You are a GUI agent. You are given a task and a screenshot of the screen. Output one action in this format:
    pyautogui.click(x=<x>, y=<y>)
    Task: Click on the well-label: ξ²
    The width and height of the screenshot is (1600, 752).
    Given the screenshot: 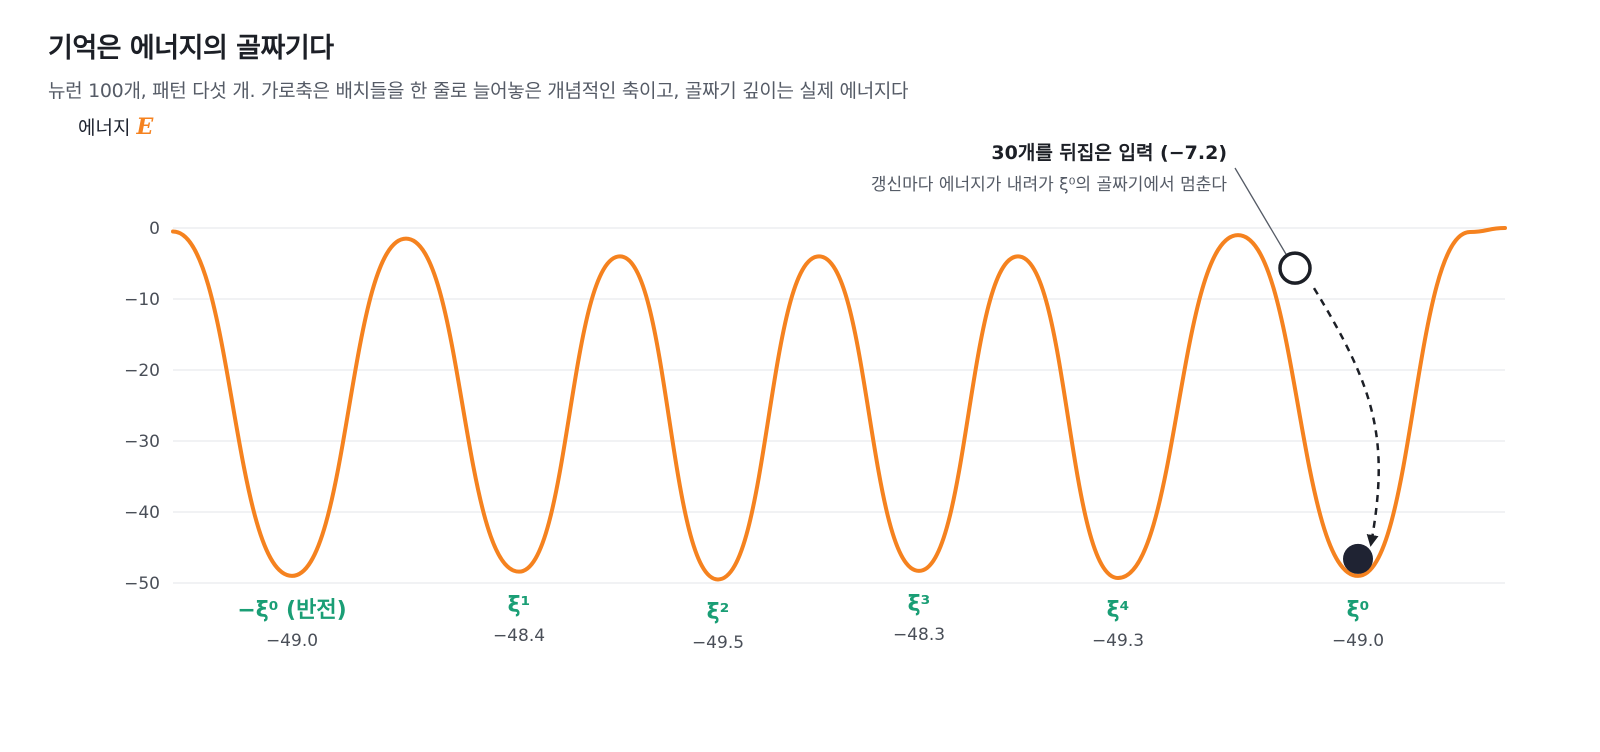 What is the action you would take?
    pyautogui.click(x=718, y=612)
    